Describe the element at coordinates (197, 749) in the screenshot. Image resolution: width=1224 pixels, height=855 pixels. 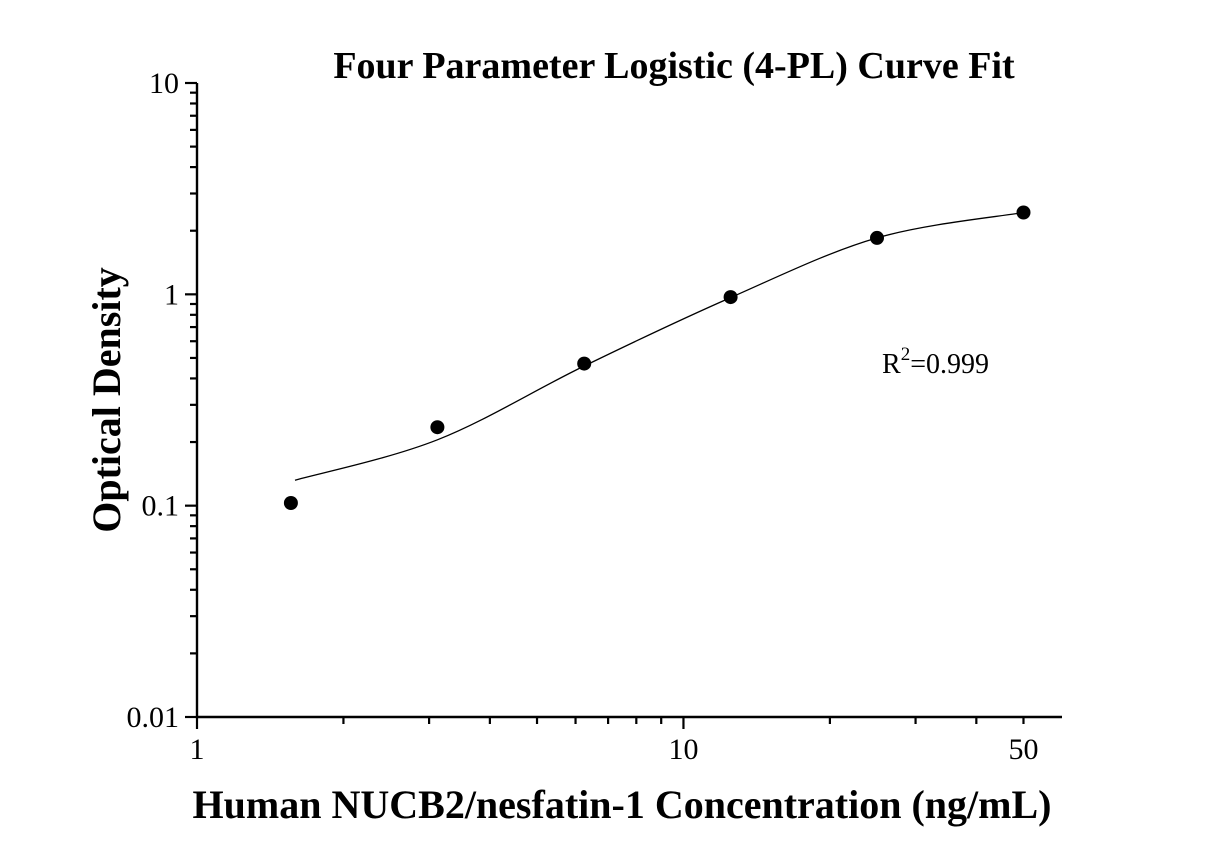
I see `x-tick-label: 1` at that location.